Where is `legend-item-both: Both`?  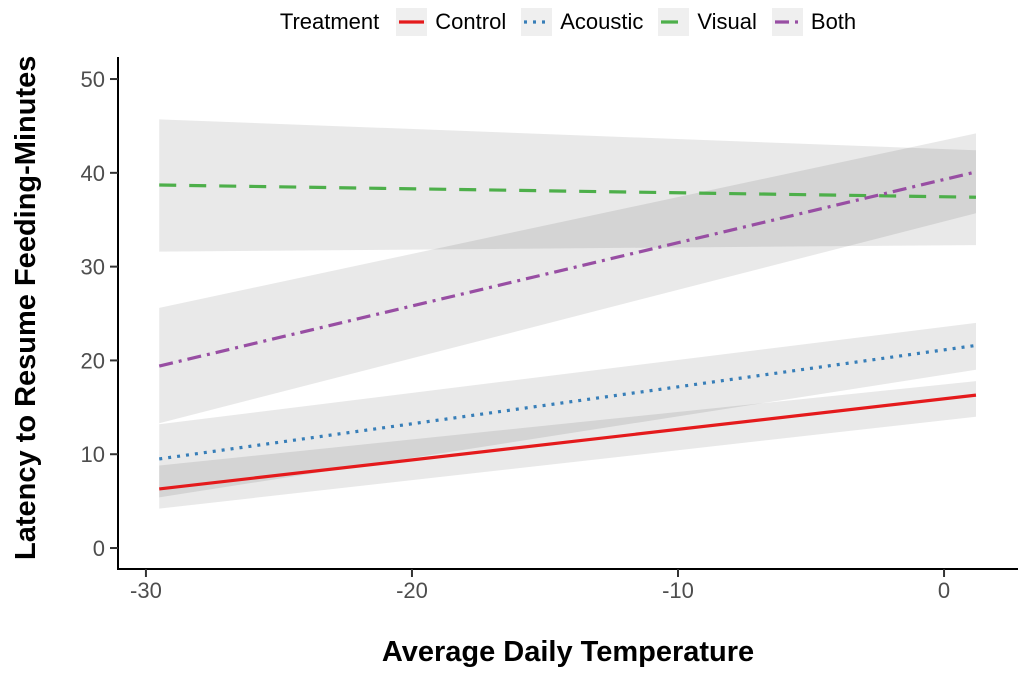
legend-item-both: Both is located at coordinates (814, 22).